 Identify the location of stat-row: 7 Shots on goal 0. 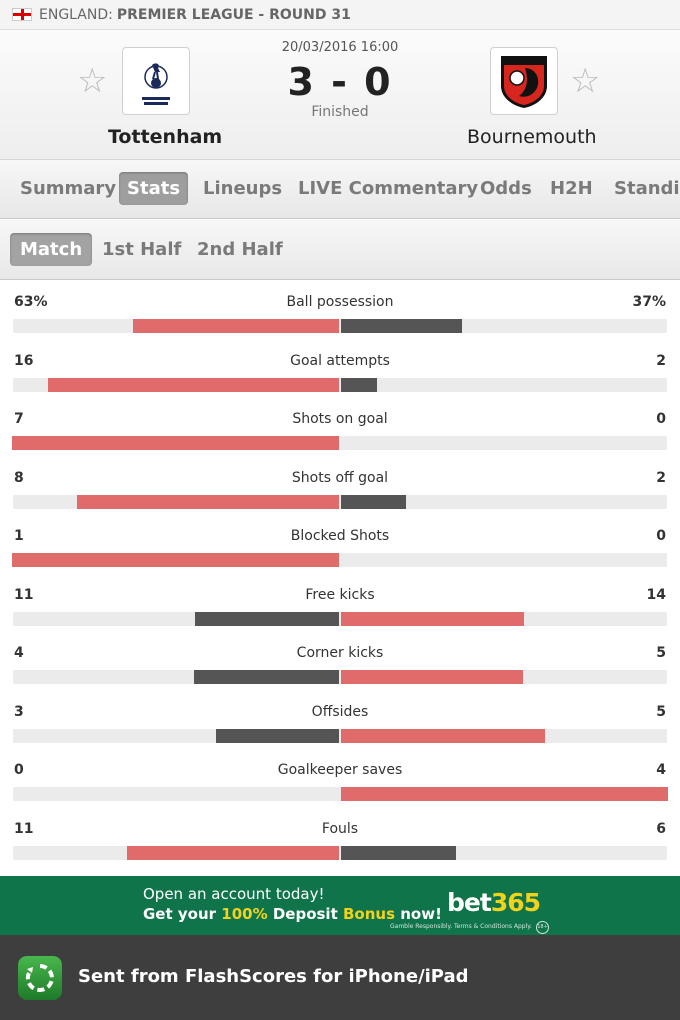
(340, 427).